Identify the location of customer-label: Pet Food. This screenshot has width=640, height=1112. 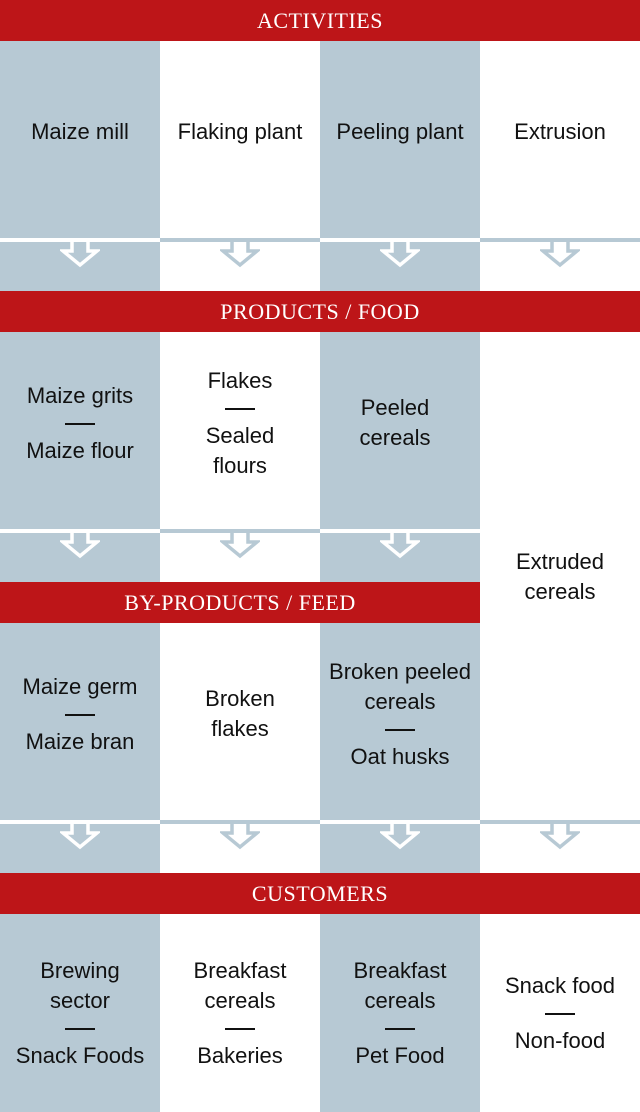
(400, 1055).